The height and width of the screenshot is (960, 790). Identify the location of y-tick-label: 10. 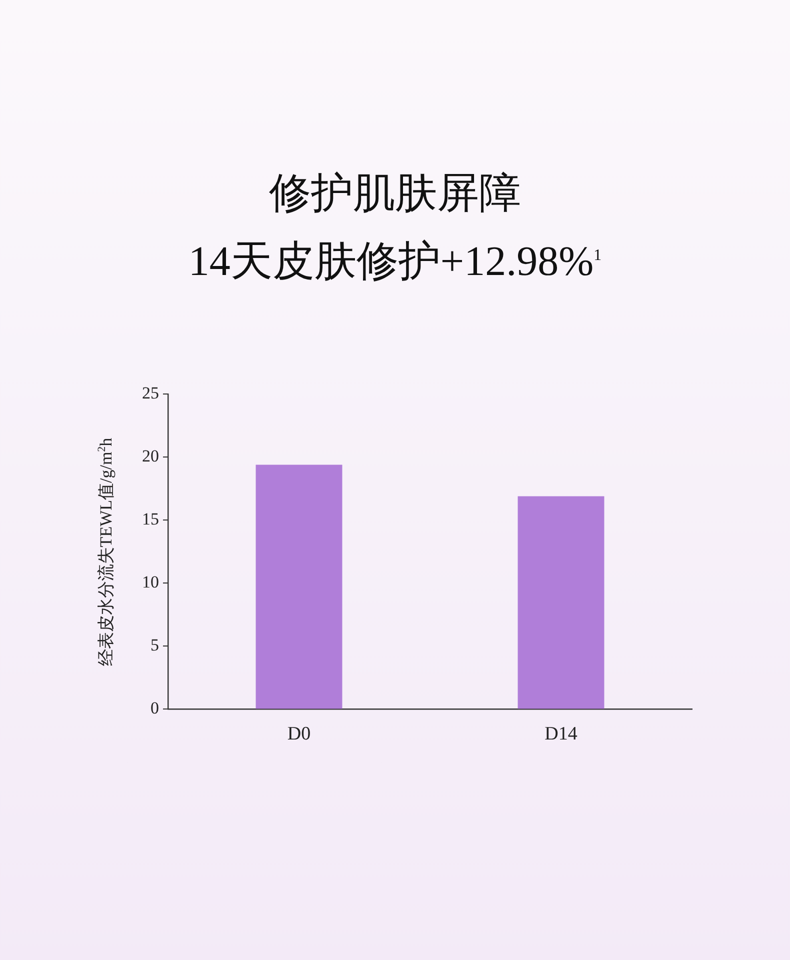
(150, 582).